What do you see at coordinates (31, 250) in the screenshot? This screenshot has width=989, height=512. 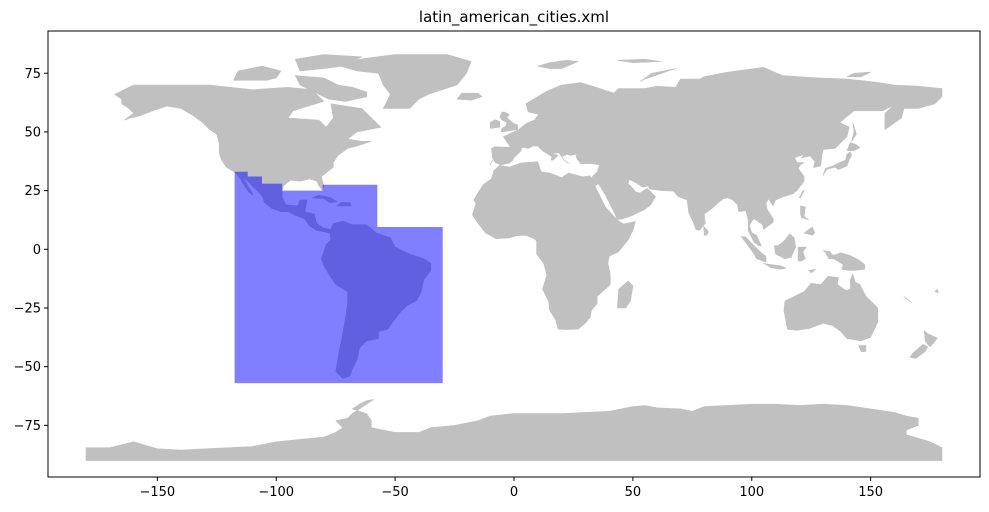 I see `y-axis: 75 50 25 0 −25 −50 −75` at bounding box center [31, 250].